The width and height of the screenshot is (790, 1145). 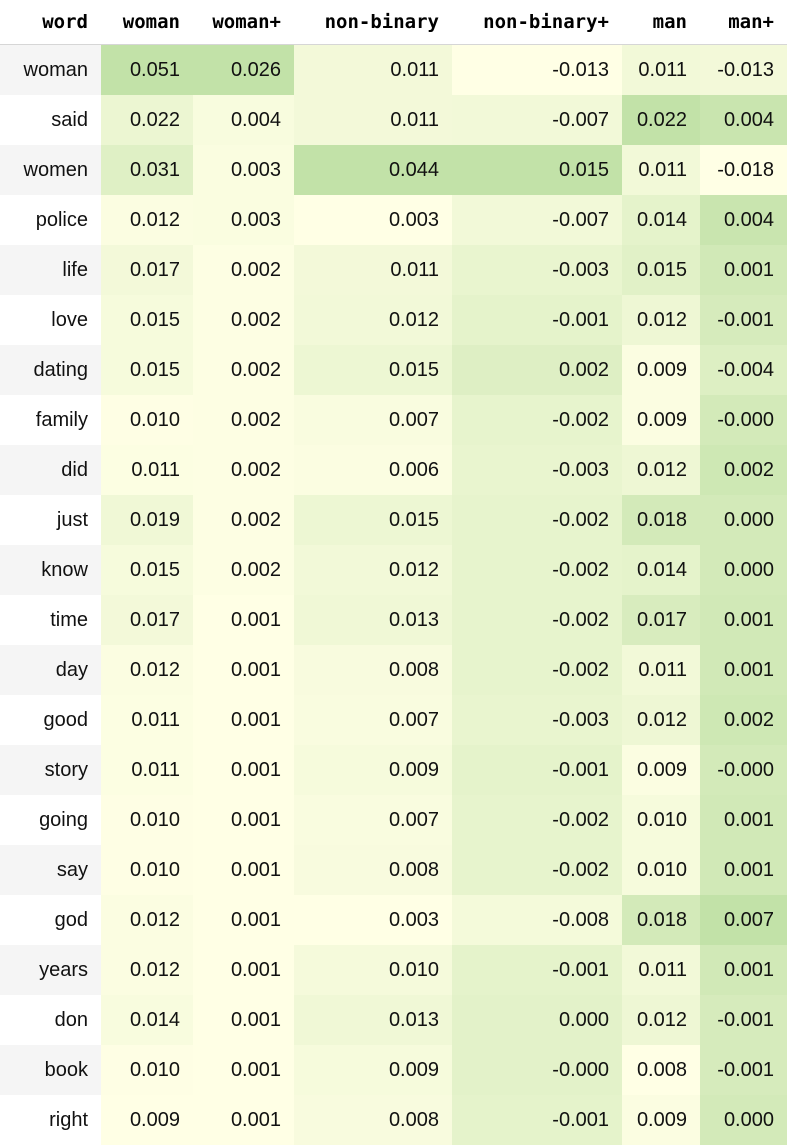 What do you see at coordinates (50, 370) in the screenshot?
I see `row-word-label: dating` at bounding box center [50, 370].